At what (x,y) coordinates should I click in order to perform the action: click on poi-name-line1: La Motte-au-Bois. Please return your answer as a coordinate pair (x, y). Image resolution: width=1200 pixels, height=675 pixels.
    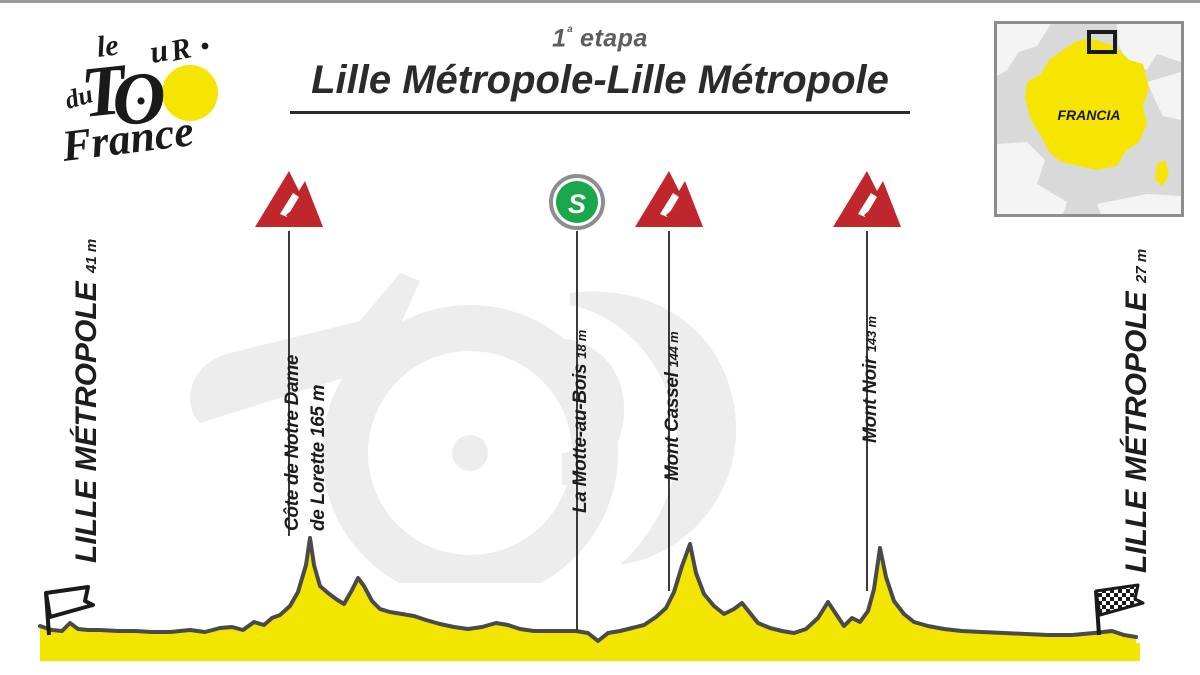
    Looking at the image, I should click on (580, 438).